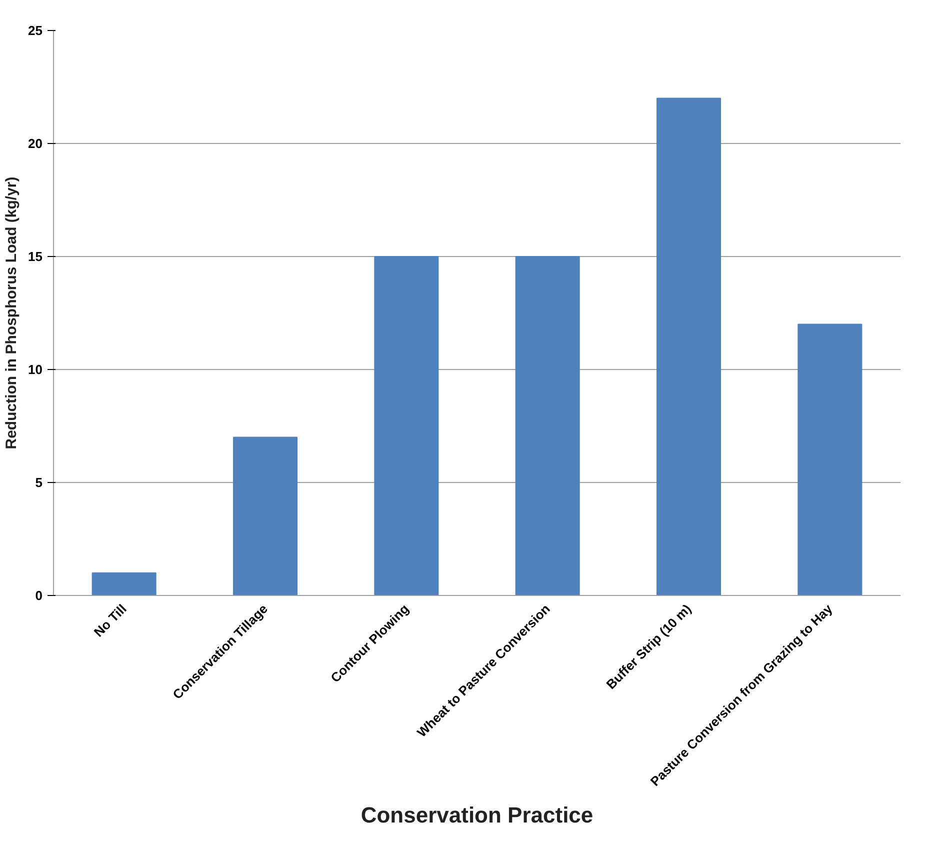 The height and width of the screenshot is (842, 934). What do you see at coordinates (477, 815) in the screenshot?
I see `x-axis-title: Conservation Practice` at bounding box center [477, 815].